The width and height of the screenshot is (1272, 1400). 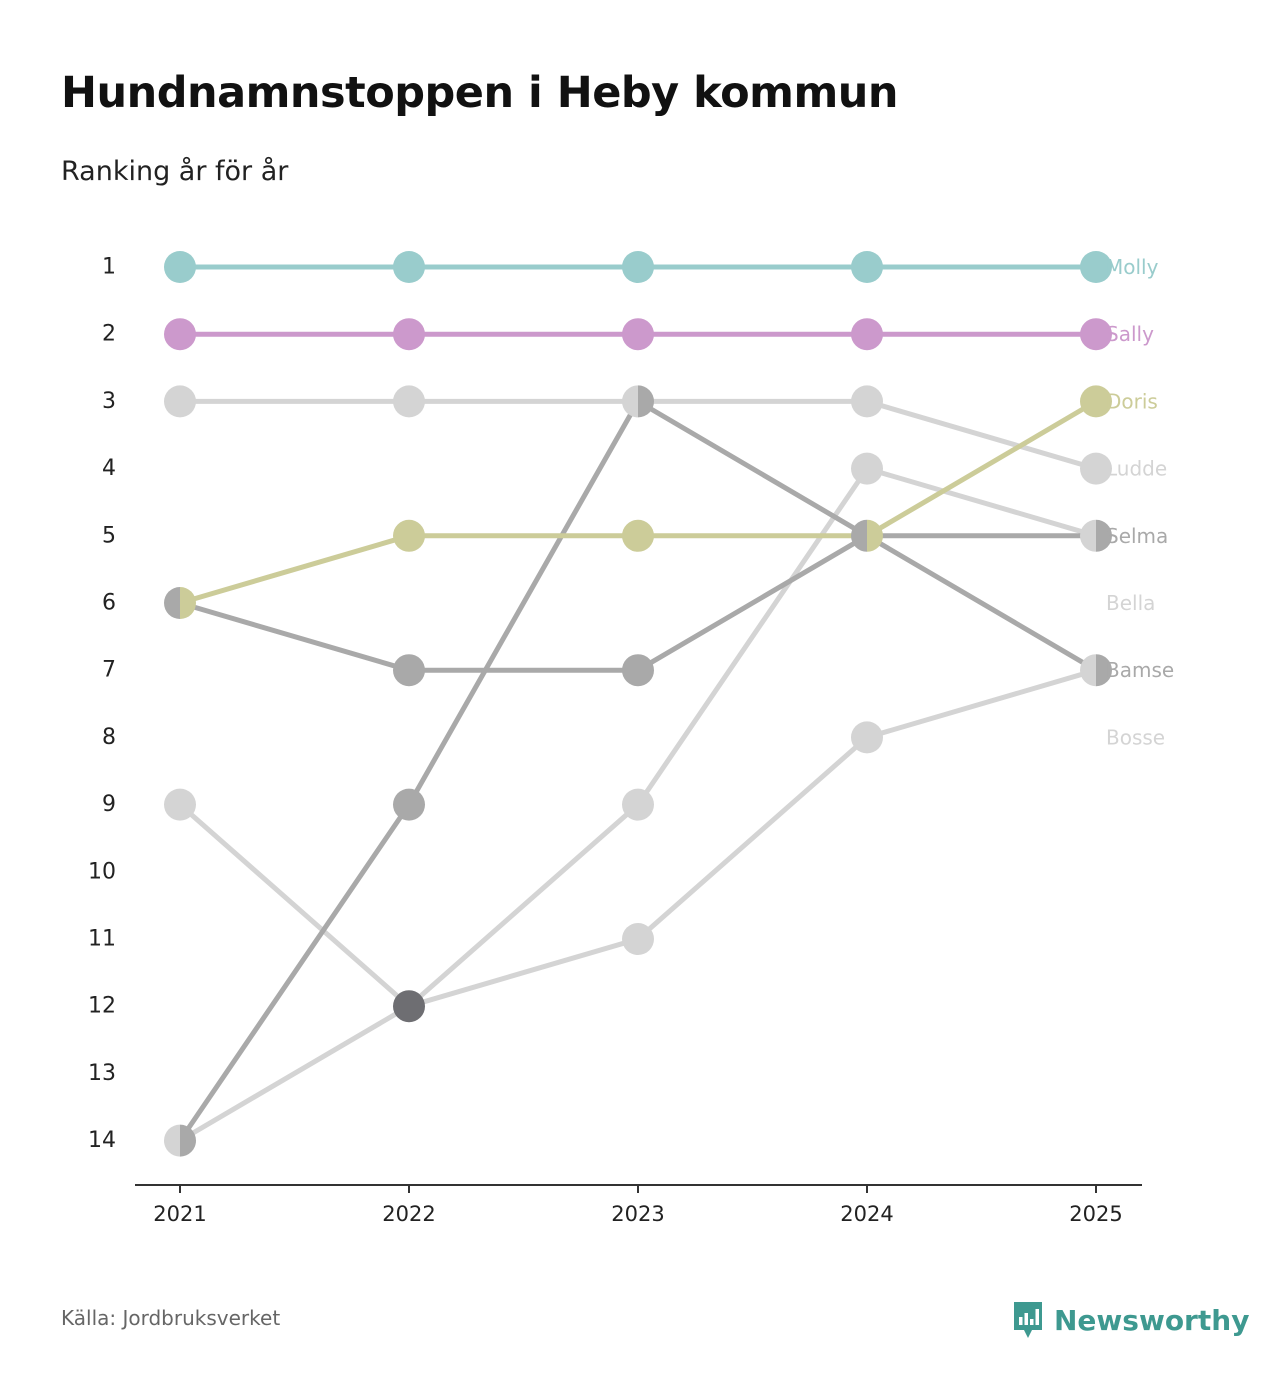 What do you see at coordinates (102, 1140) in the screenshot?
I see `y-tick-label: 14` at bounding box center [102, 1140].